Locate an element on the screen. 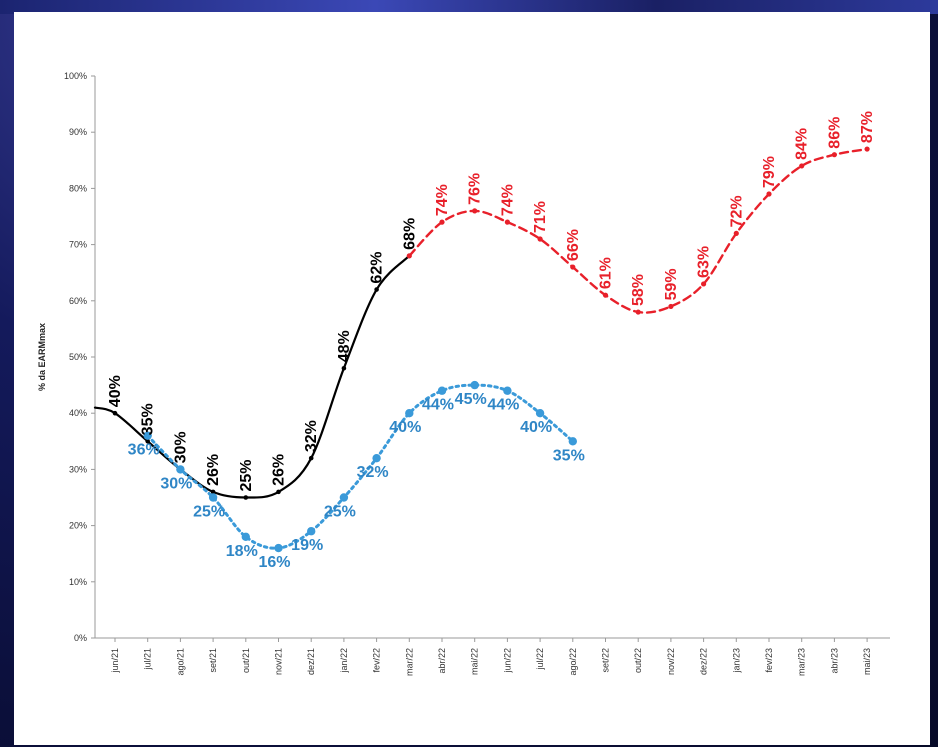 The image size is (938, 747). x-tick-label: jun/21 is located at coordinates (115, 661).